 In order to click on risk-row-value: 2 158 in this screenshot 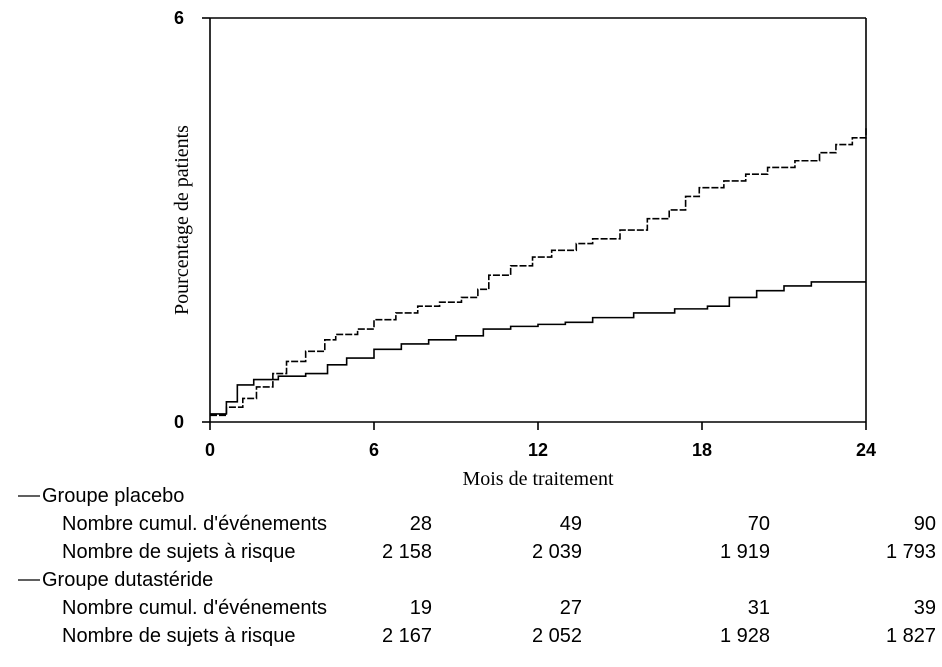, I will do `click(407, 552)`.